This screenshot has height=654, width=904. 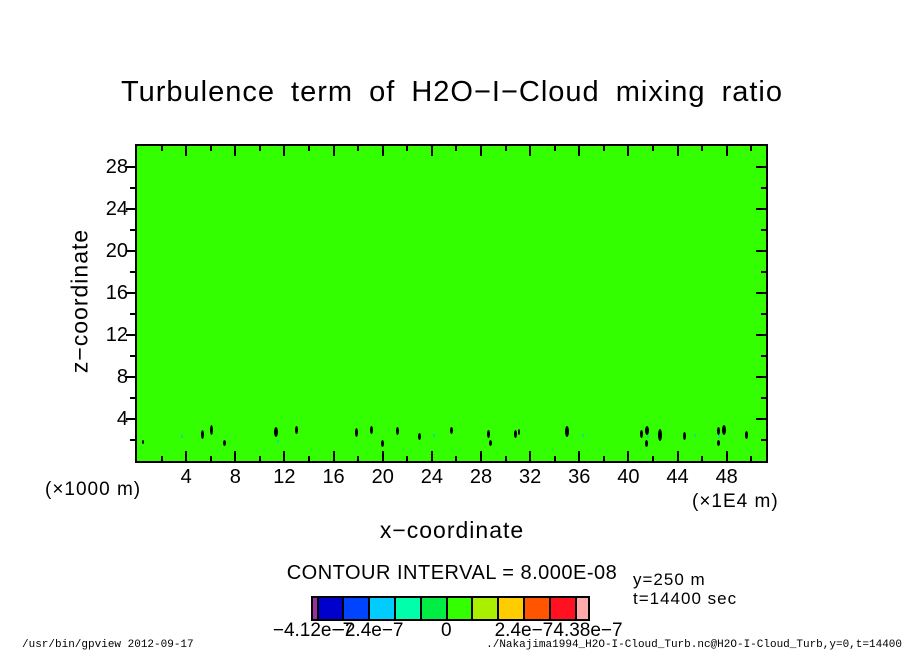 I want to click on y-tick-label: 28, so click(x=116, y=167).